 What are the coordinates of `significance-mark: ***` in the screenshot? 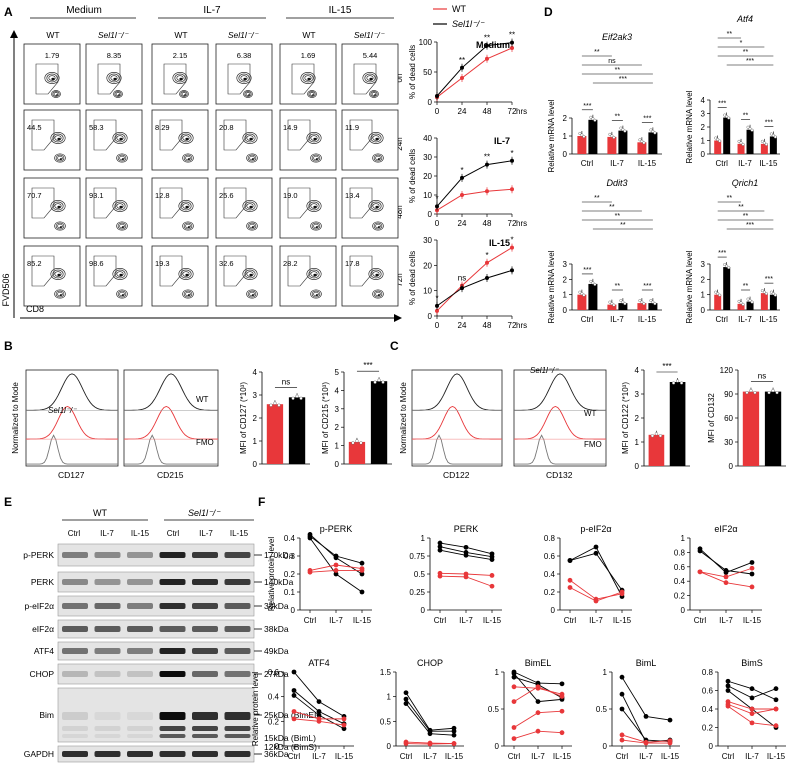 It's located at (769, 279).